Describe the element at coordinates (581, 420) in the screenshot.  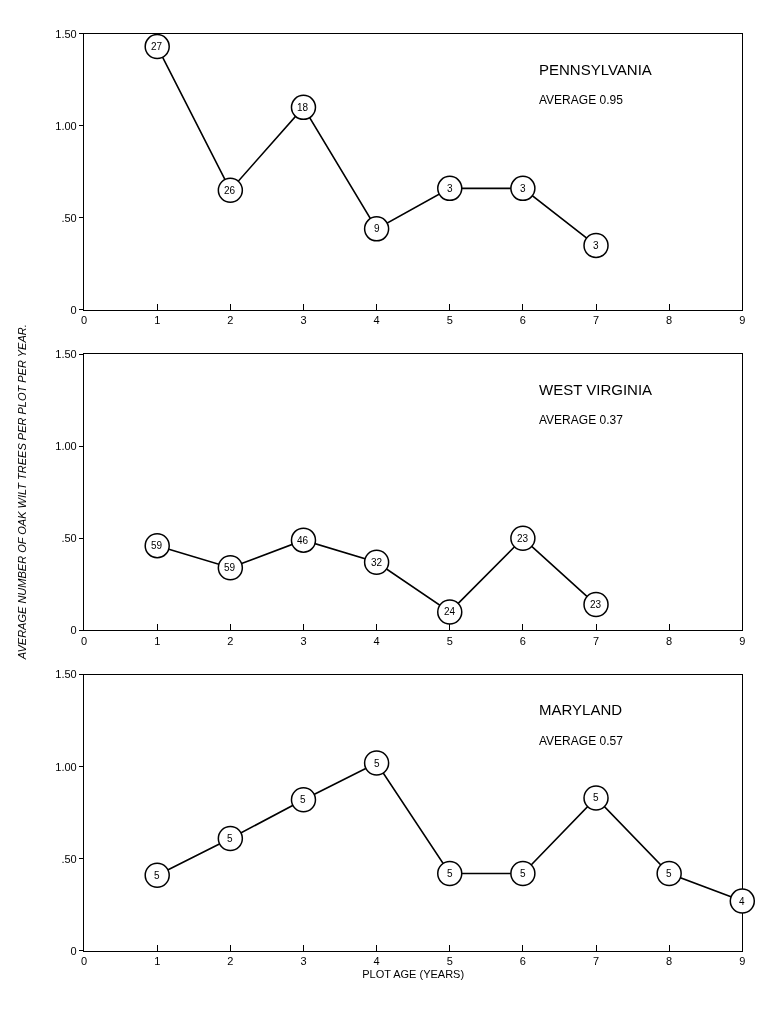
I see `text: AVERAGE 0.37` at that location.